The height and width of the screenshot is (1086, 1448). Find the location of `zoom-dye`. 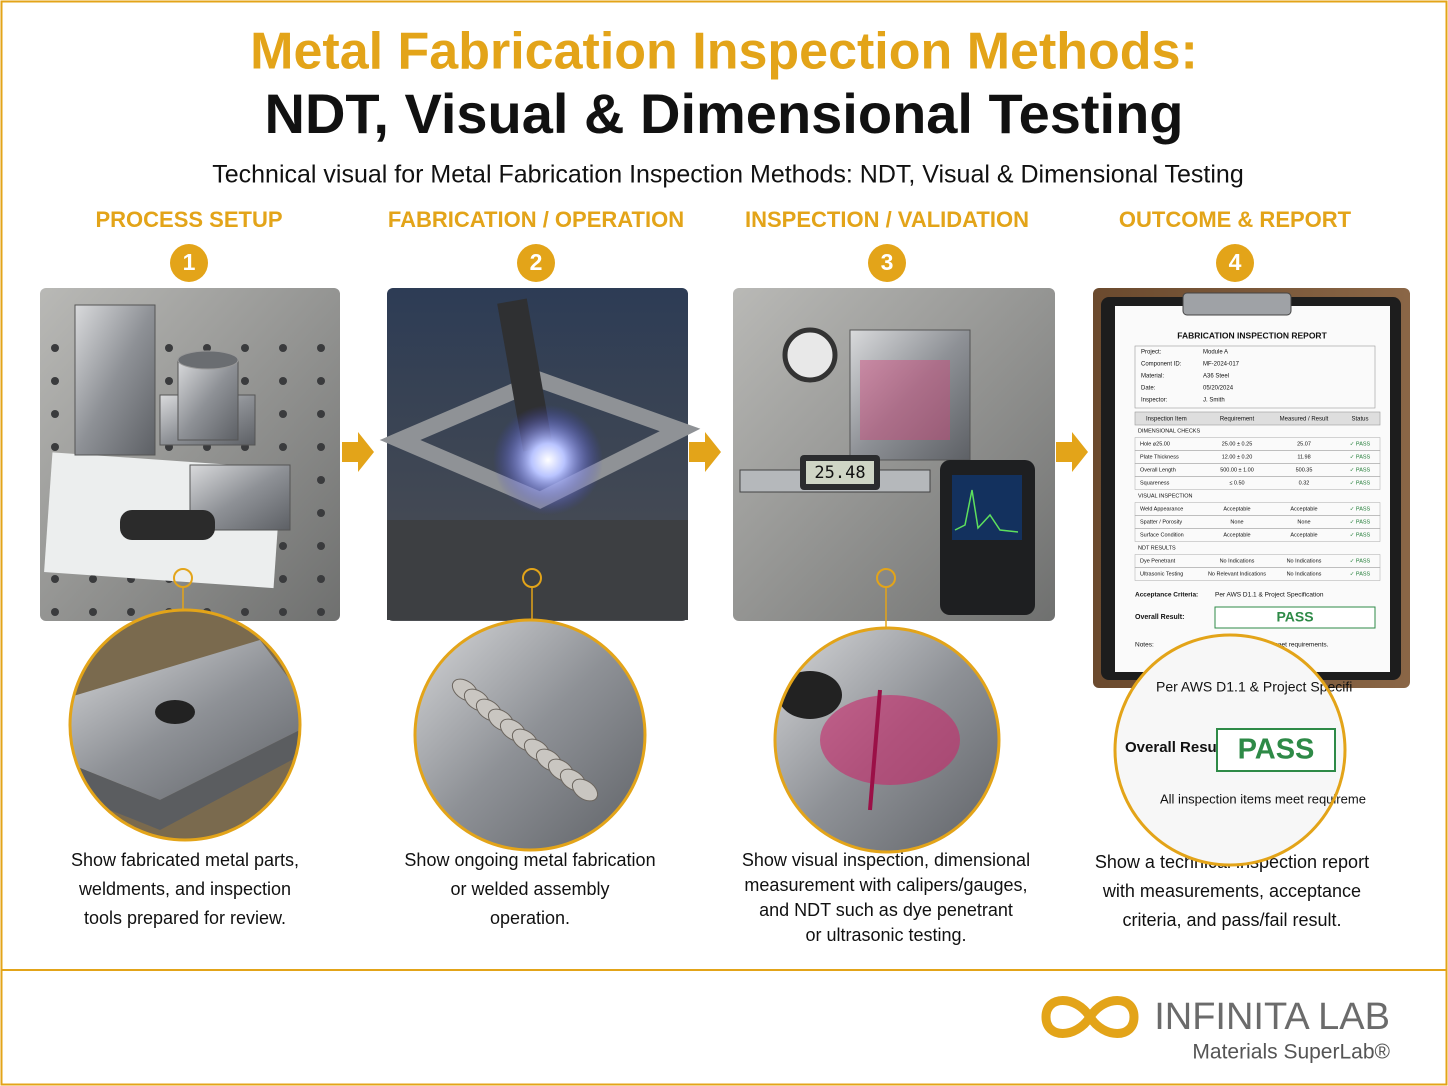

zoom-dye is located at coordinates (887, 740).